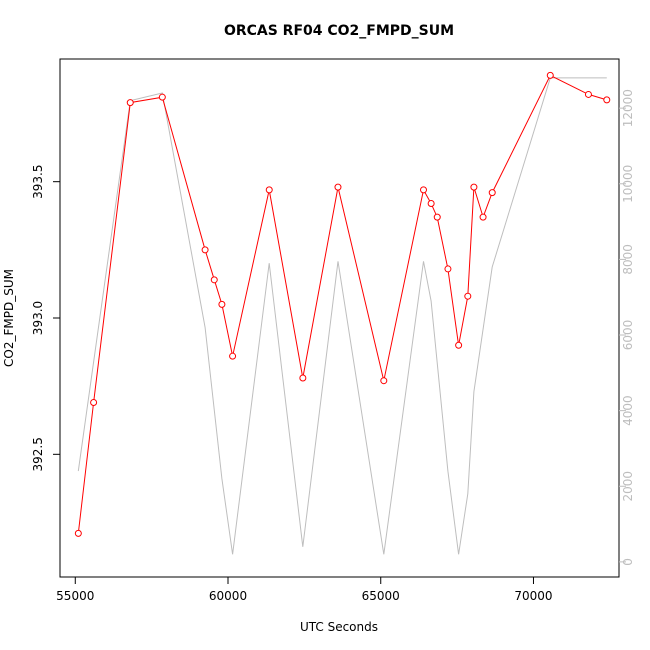 The image size is (650, 650). What do you see at coordinates (339, 627) in the screenshot?
I see `x-axis-label: UTC Seconds` at bounding box center [339, 627].